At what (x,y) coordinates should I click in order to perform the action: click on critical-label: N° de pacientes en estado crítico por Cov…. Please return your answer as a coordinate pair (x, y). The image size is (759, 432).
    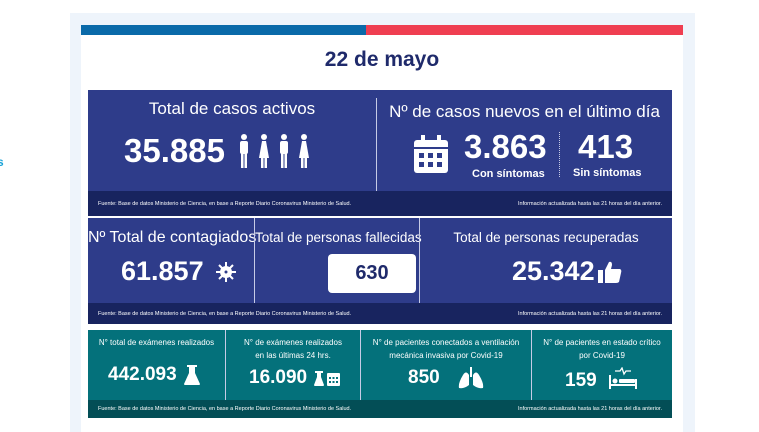
    Looking at the image, I should click on (602, 349).